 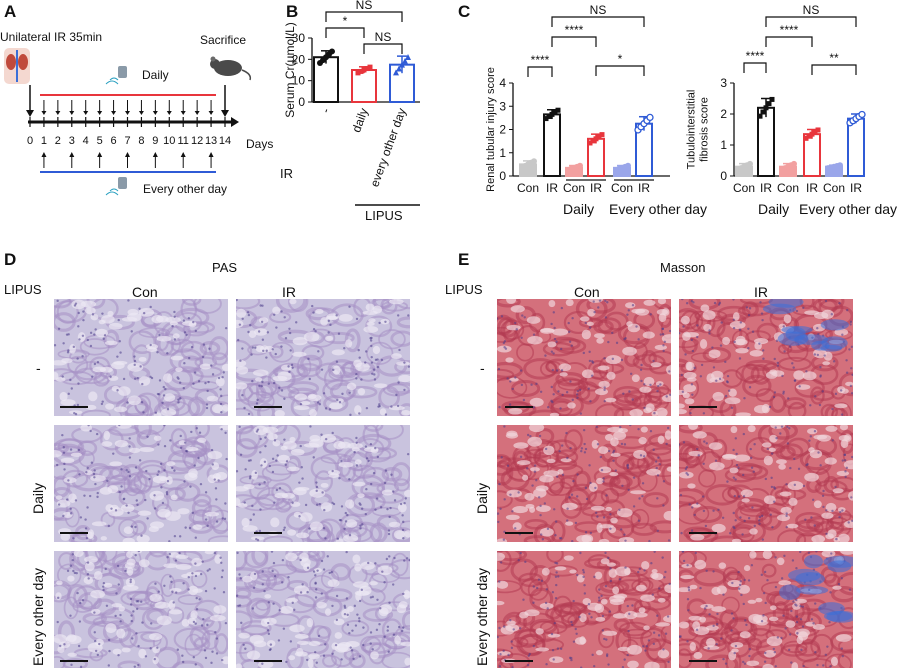 What do you see at coordinates (834, 58) in the screenshot?
I see `significance-label: **` at bounding box center [834, 58].